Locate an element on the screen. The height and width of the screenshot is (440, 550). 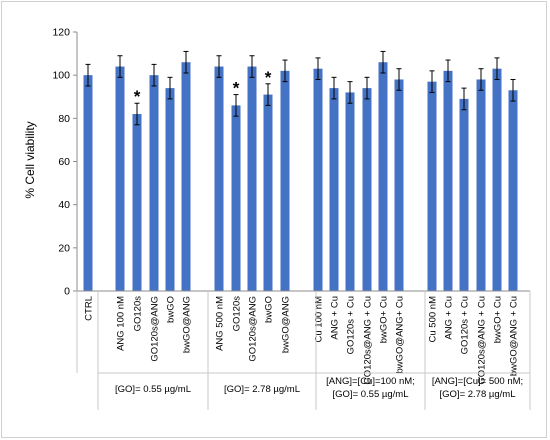
group-label: [ANG]=[Cu]=100 nM; is located at coordinates (370, 381).